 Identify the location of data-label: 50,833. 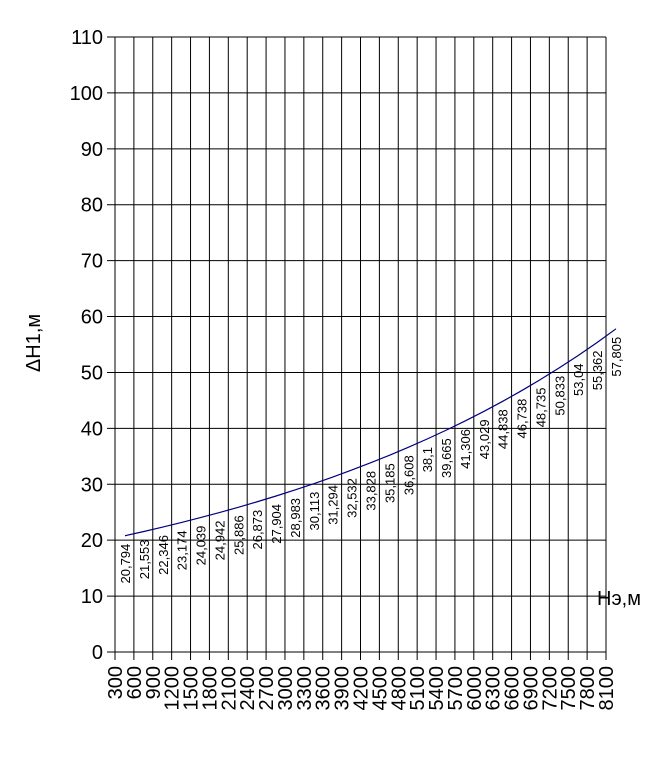
(559, 396).